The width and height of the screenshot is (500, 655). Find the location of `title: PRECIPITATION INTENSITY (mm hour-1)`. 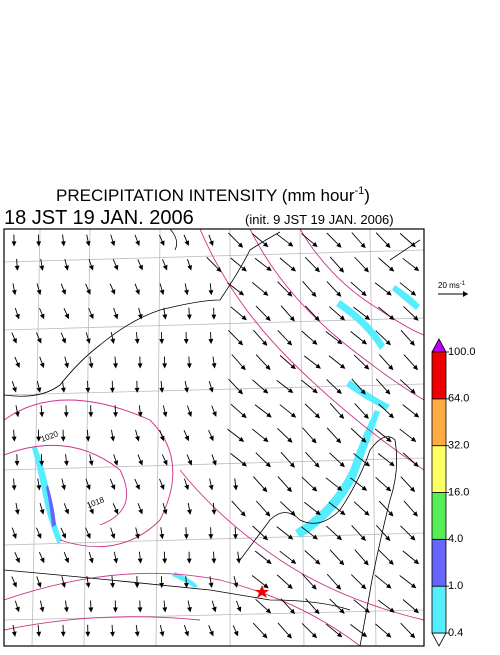

title: PRECIPITATION INTENSITY (mm hour-1) is located at coordinates (213, 195).